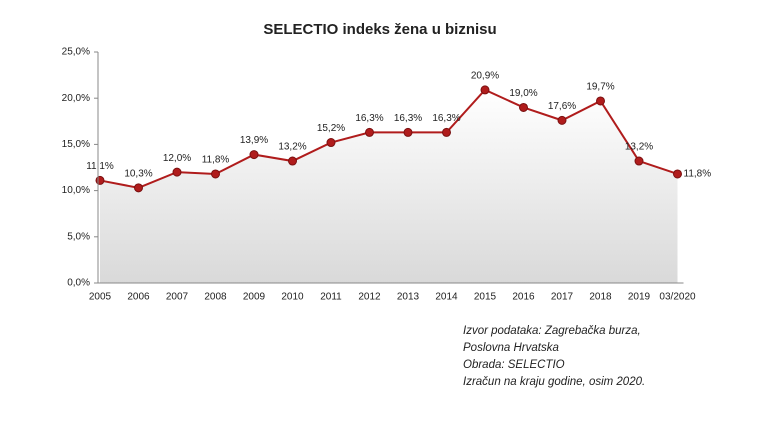 The width and height of the screenshot is (757, 427). Describe the element at coordinates (446, 297) in the screenshot. I see `x-tick-label: 2014` at that location.